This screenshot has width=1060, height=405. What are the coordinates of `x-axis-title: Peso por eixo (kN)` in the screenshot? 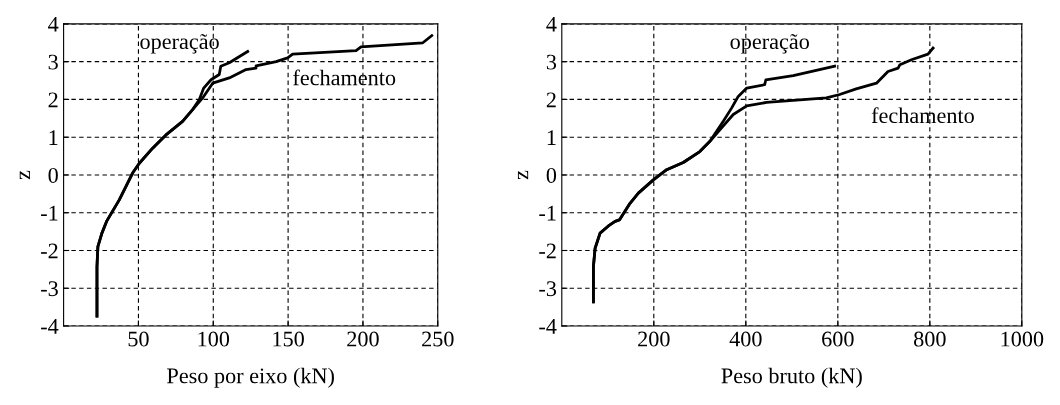 It's located at (250, 377).